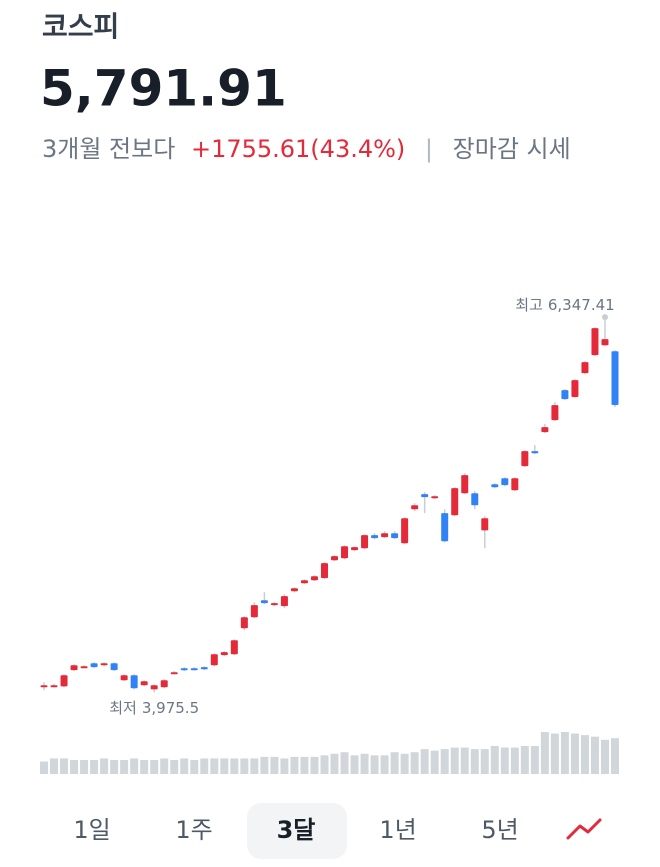  What do you see at coordinates (564, 305) in the screenshot?
I see `high-note: 최고 6,347.41` at bounding box center [564, 305].